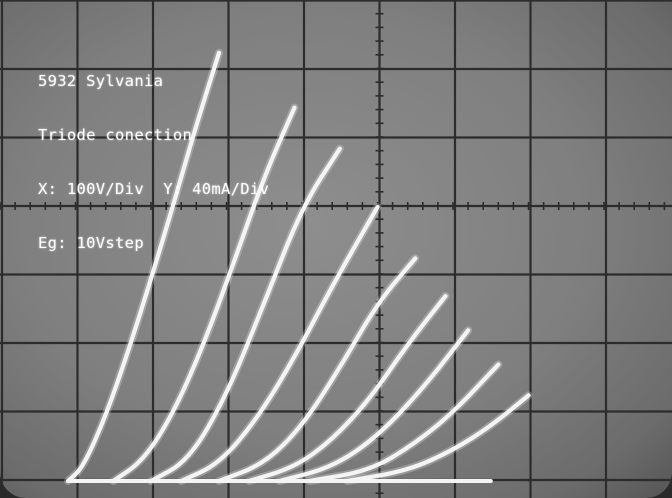  Describe the element at coordinates (91, 243) in the screenshot. I see `grid-step-label: Eg: 10Vstep` at that location.